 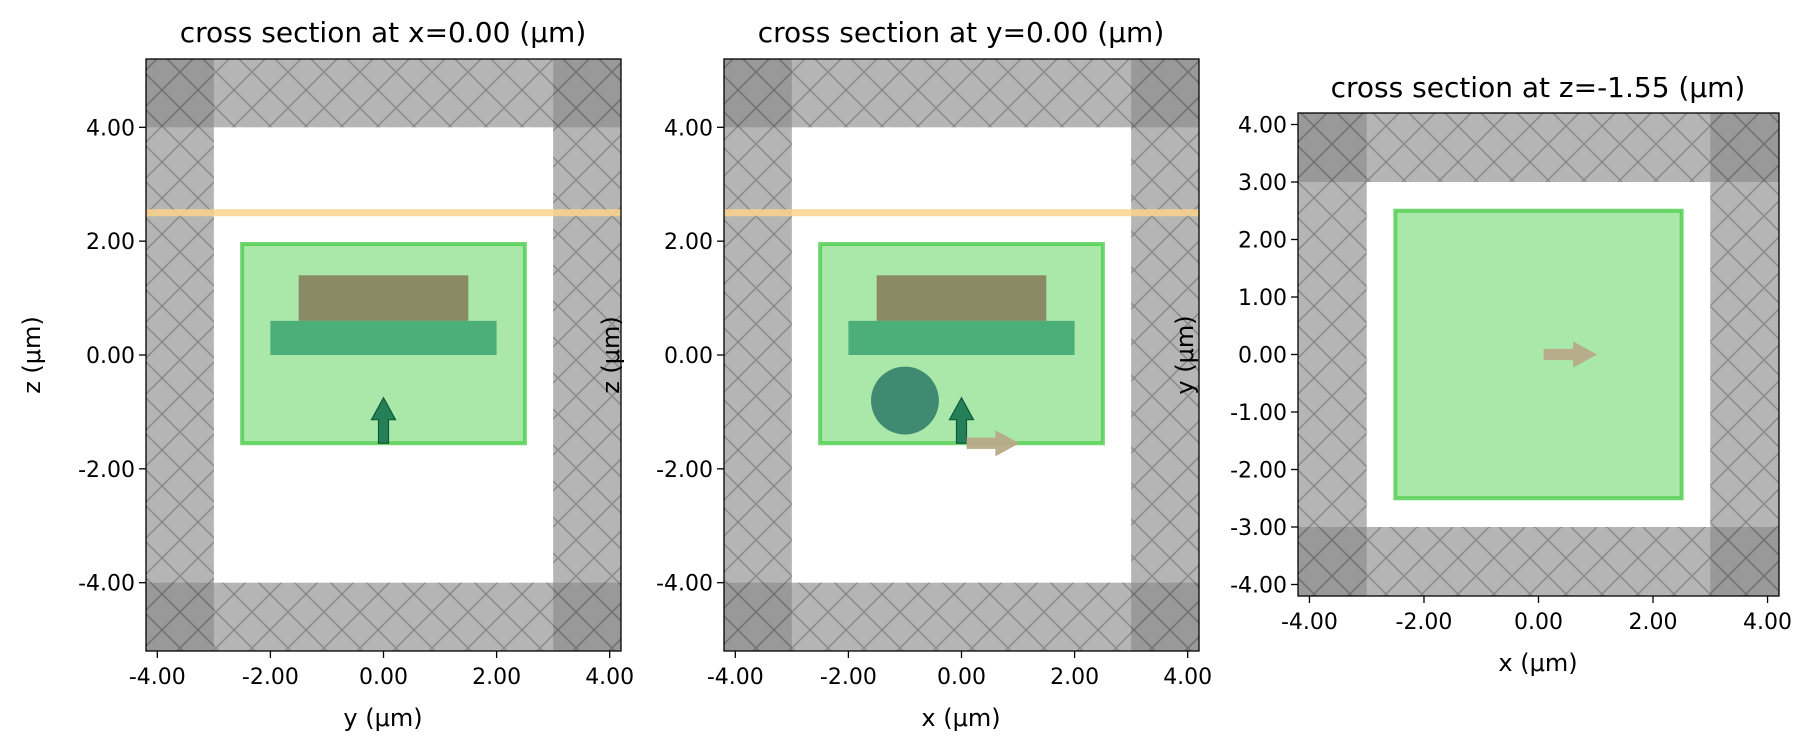 I want to click on panel-2-xlabel: x (μm), so click(x=960, y=718).